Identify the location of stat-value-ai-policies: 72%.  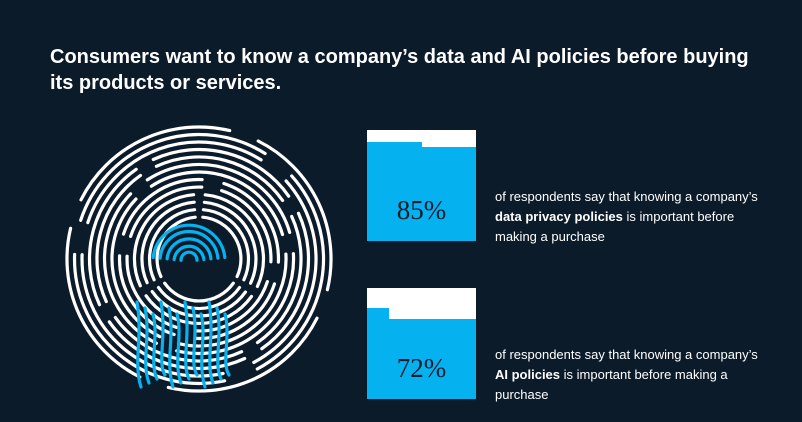
(421, 368).